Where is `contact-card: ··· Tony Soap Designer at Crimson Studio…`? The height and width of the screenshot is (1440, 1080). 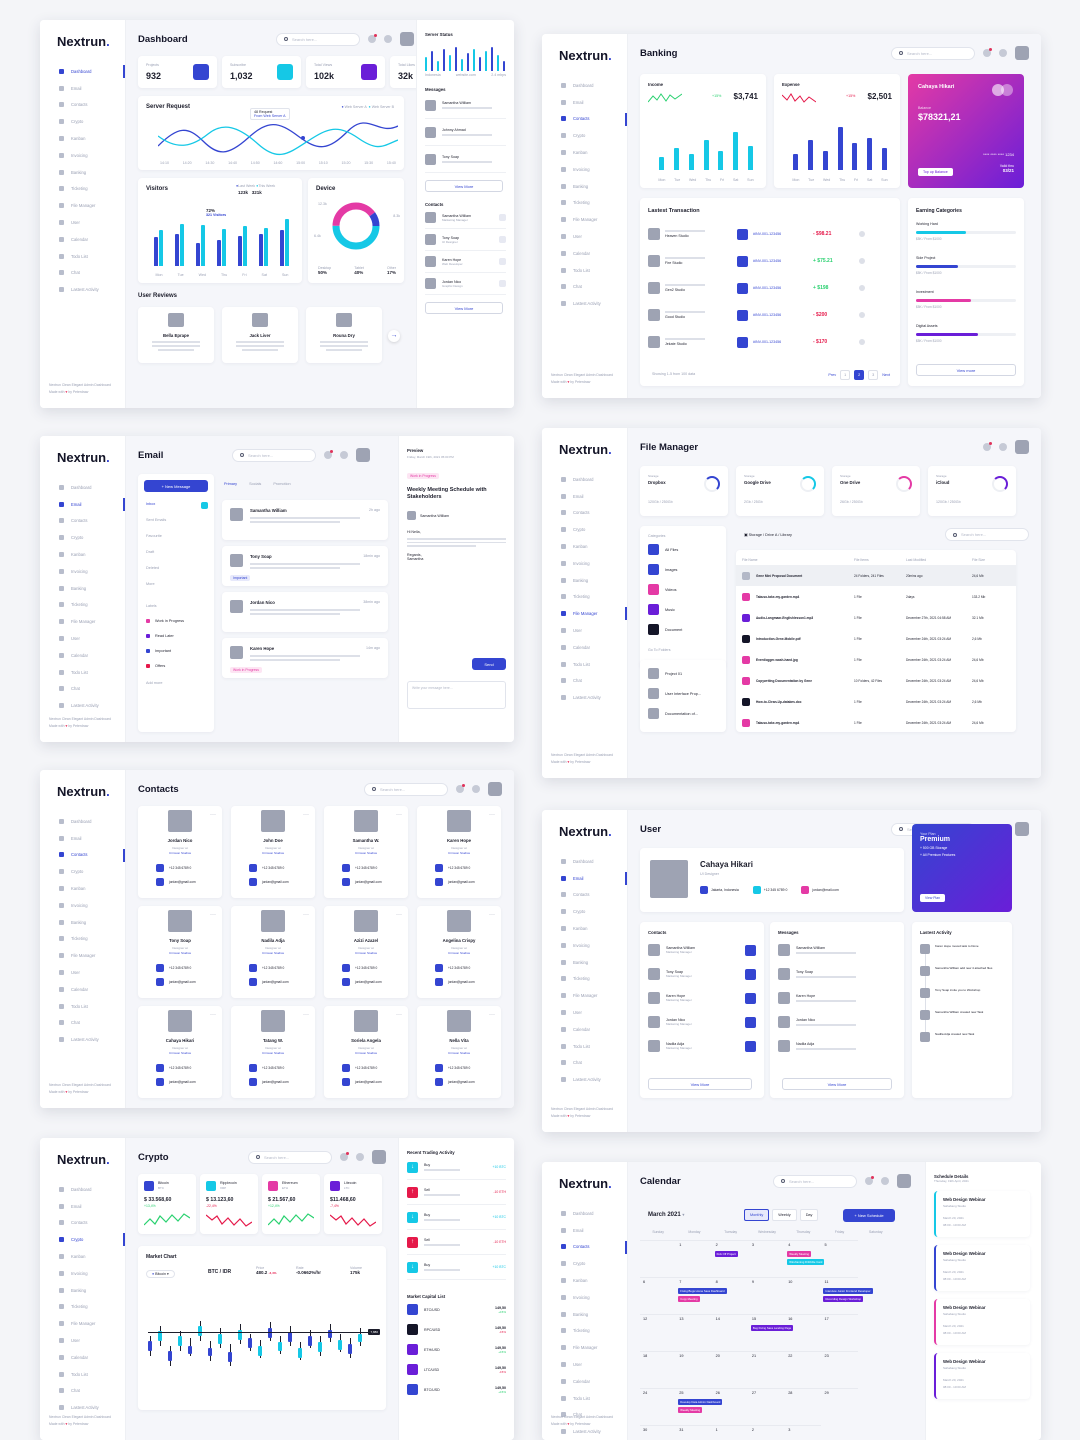 contact-card: ··· Tony Soap Designer at Crimson Studio… is located at coordinates (180, 952).